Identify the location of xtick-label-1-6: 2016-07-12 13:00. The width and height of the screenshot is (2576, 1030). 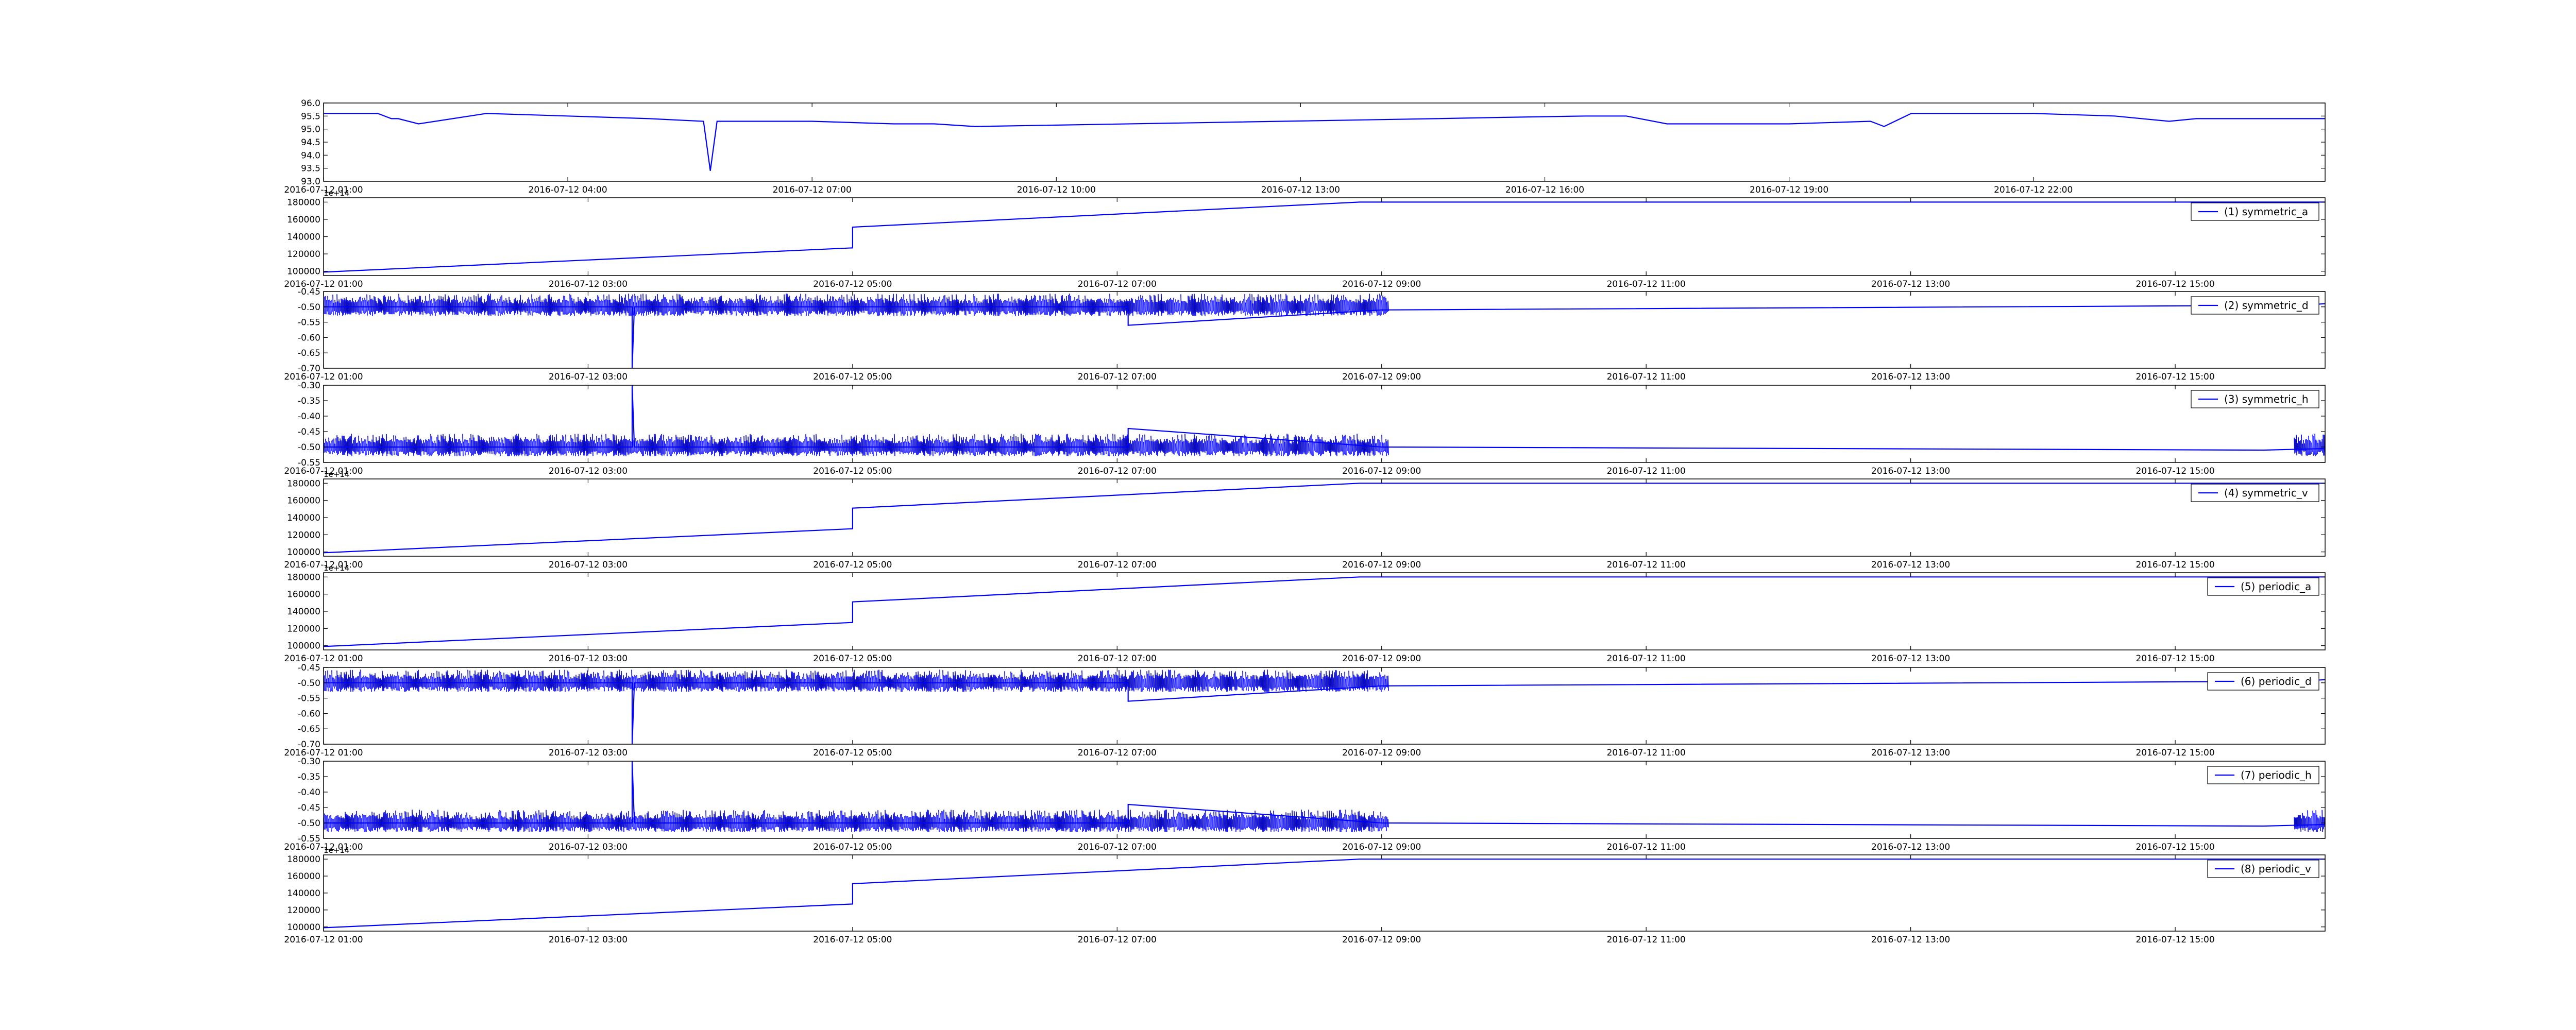
(1910, 284).